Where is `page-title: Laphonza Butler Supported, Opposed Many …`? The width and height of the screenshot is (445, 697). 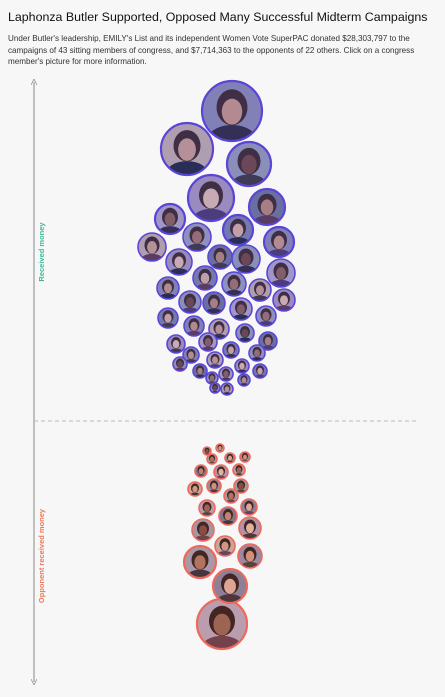
page-title: Laphonza Butler Supported, Opposed Many … is located at coordinates (218, 17).